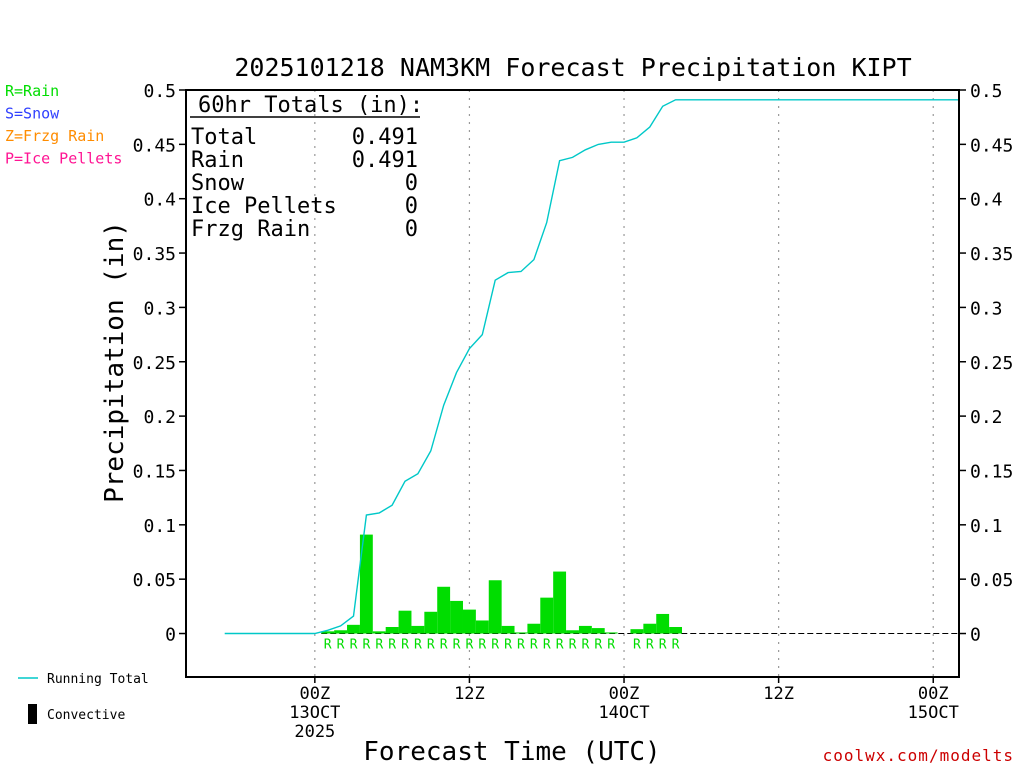 The height and width of the screenshot is (768, 1024). Describe the element at coordinates (224, 137) in the screenshot. I see `totals-row-label: Total` at that location.